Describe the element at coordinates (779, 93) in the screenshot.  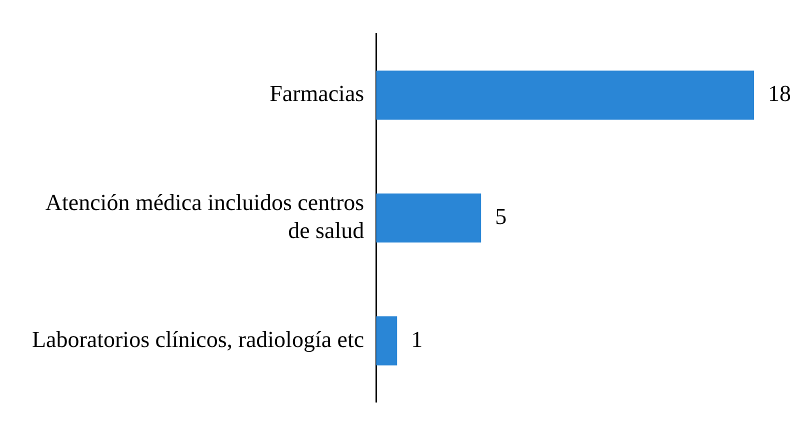
I see `data-label: 18` at that location.